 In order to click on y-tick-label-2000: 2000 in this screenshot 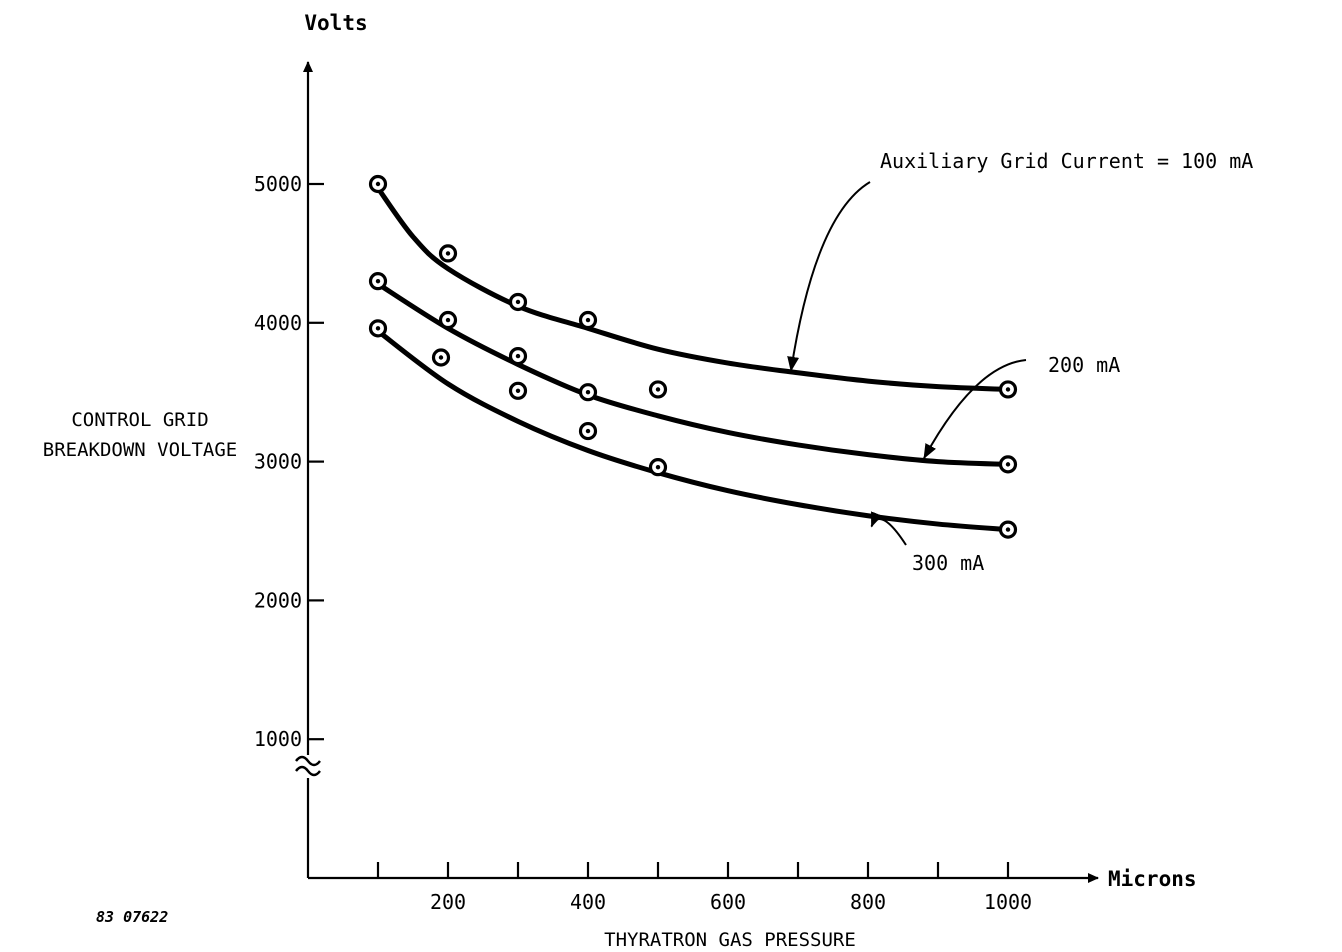, I will do `click(278, 600)`.